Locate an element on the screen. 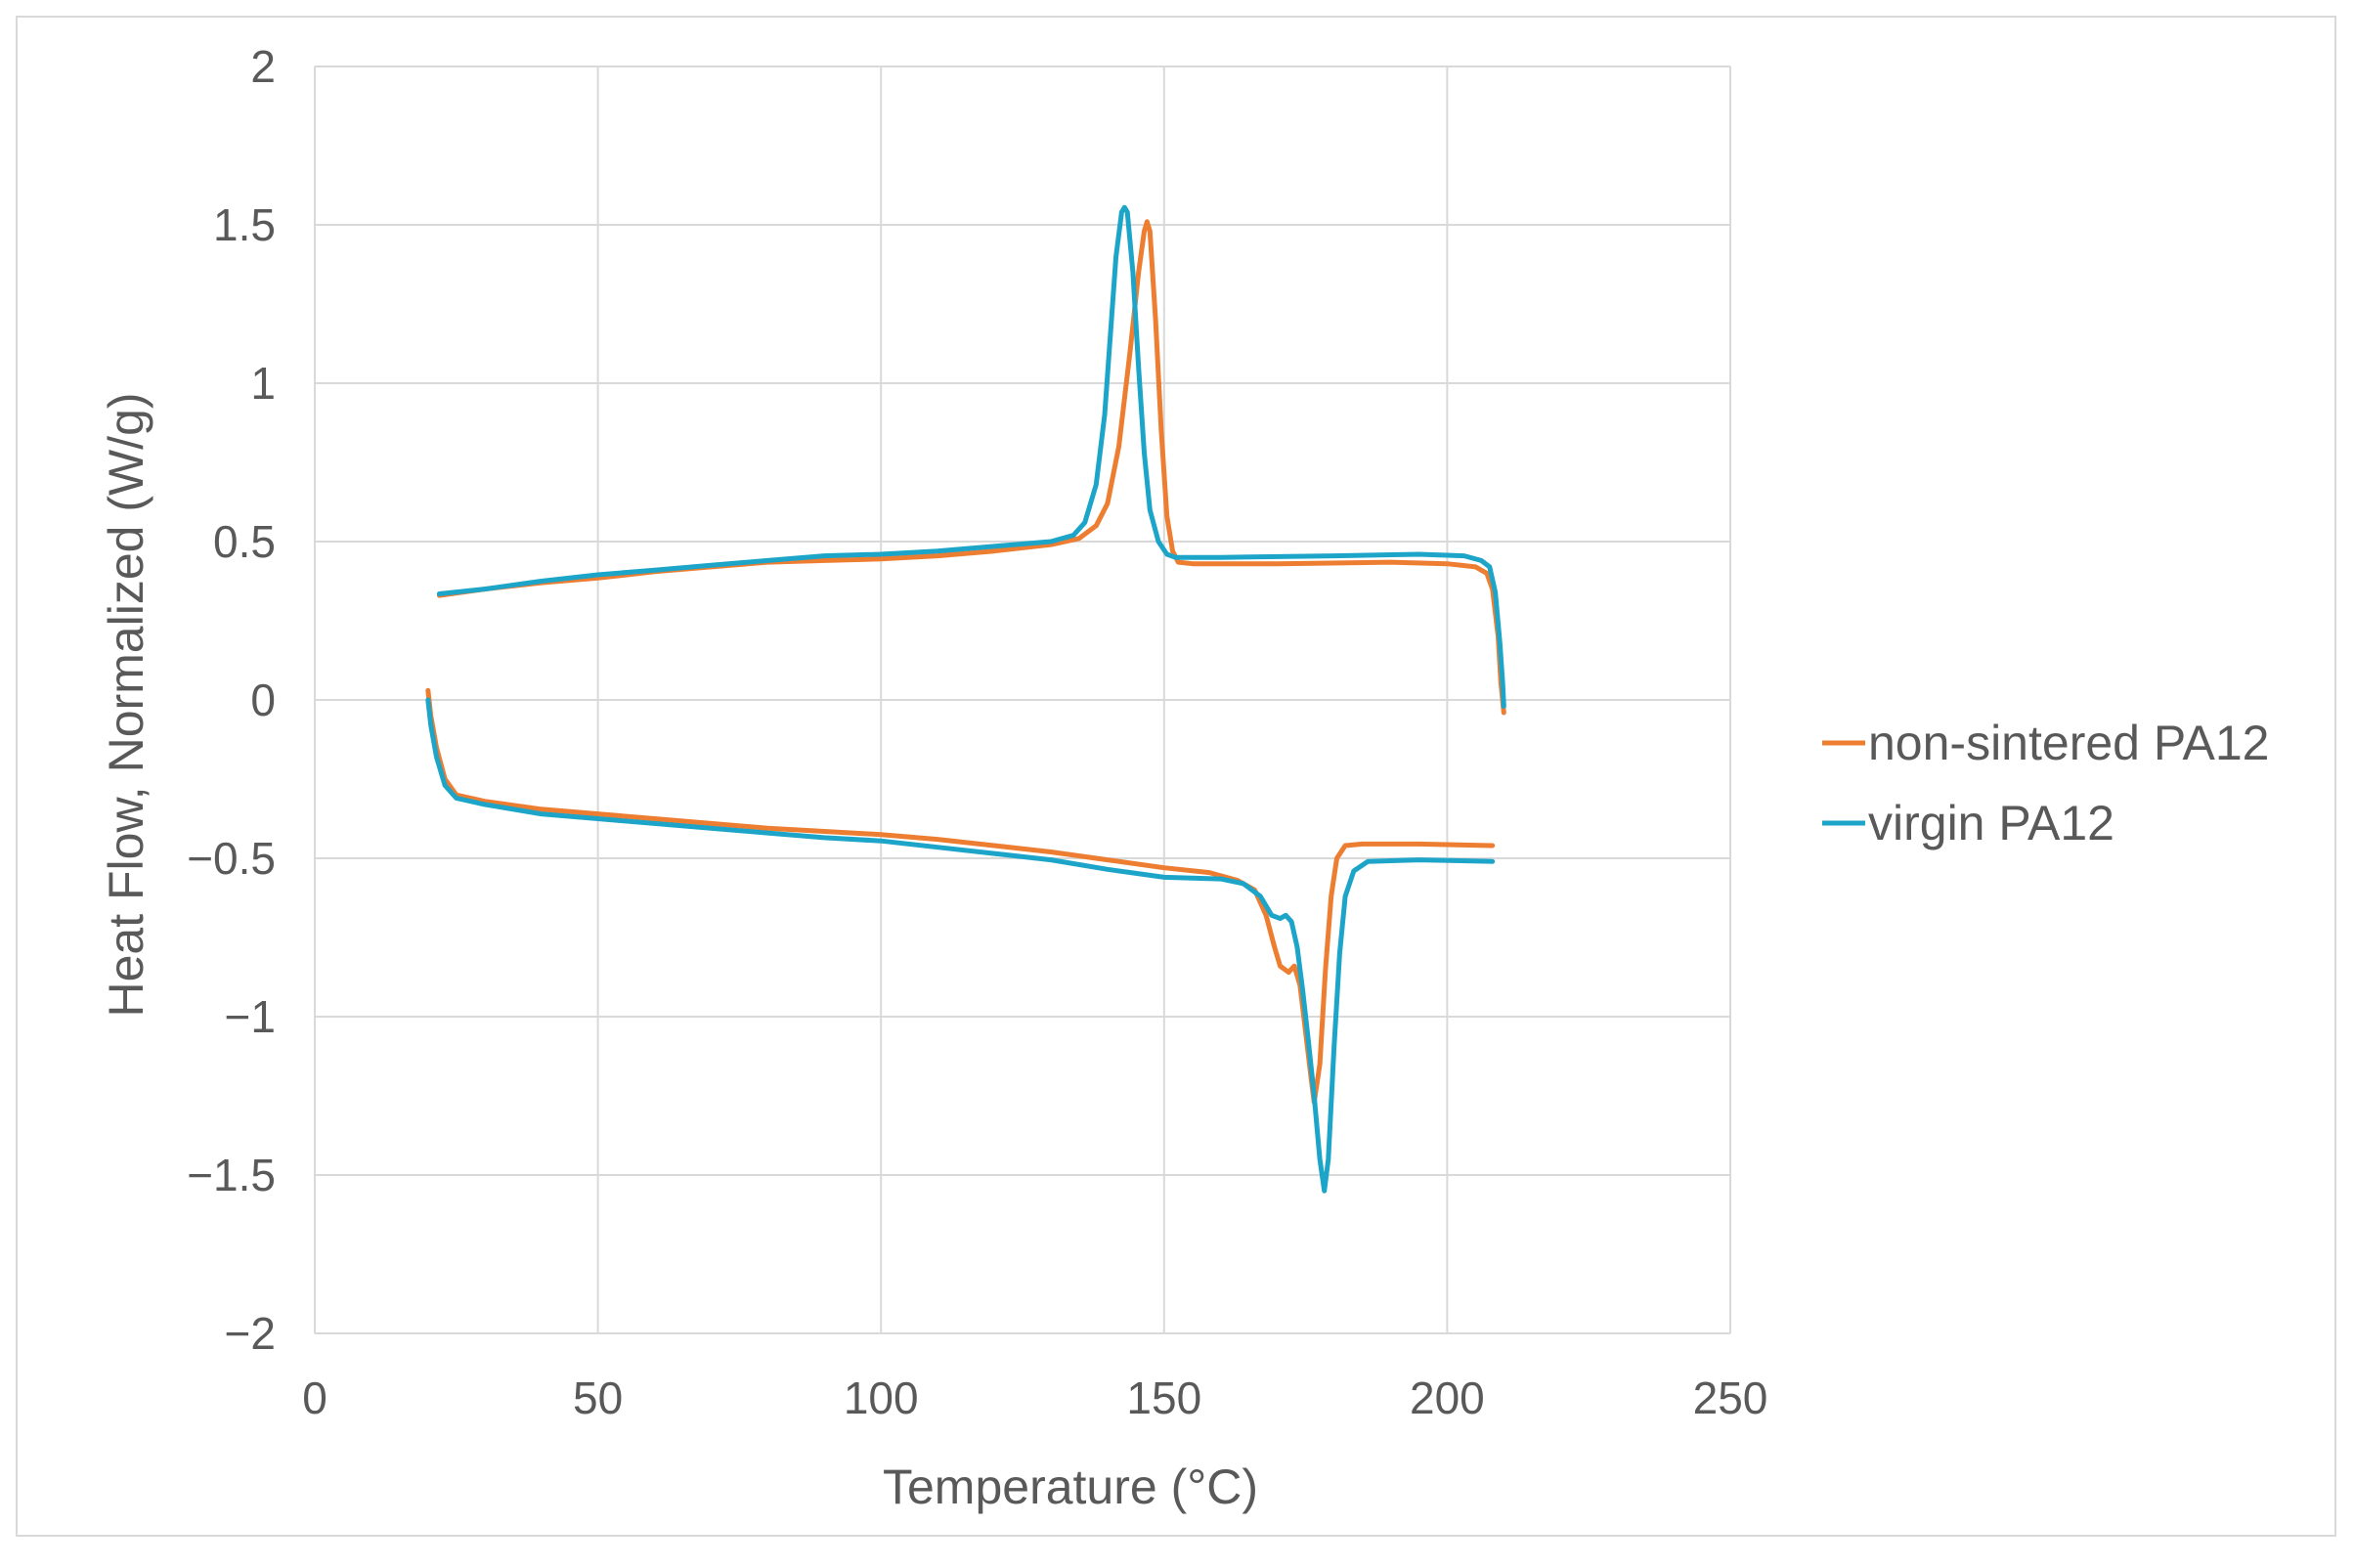  y-tick-label: 1 is located at coordinates (263, 383).